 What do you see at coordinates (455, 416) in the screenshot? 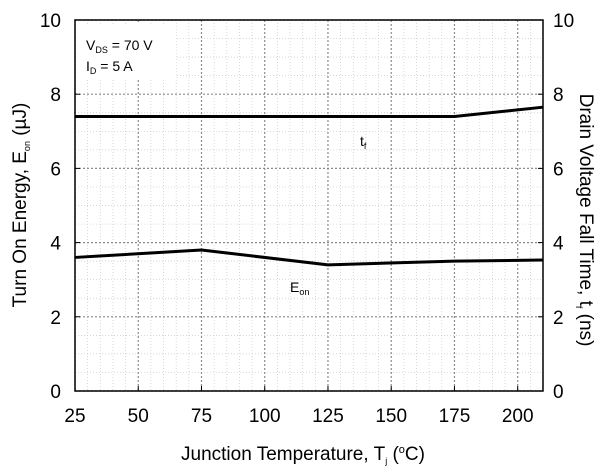
I see `x-tick-label: 175` at bounding box center [455, 416].